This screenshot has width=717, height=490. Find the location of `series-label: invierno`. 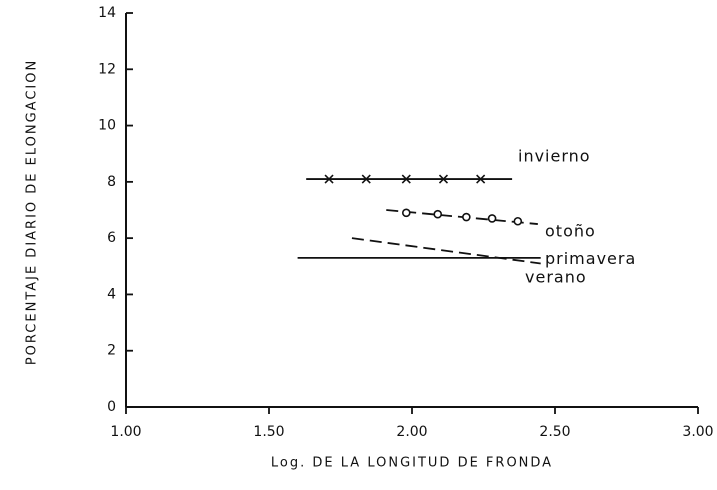

series-label: invierno is located at coordinates (554, 156).